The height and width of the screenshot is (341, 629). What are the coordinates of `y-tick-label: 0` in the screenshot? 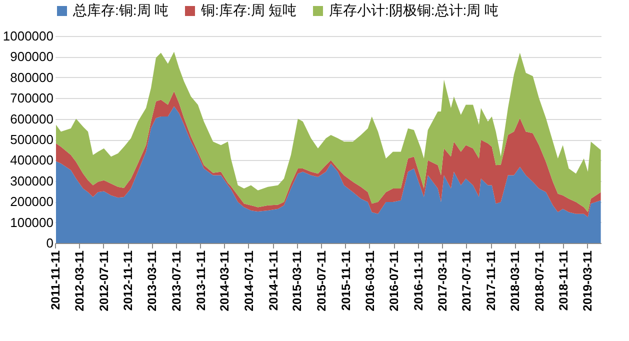 It's located at (50, 243).